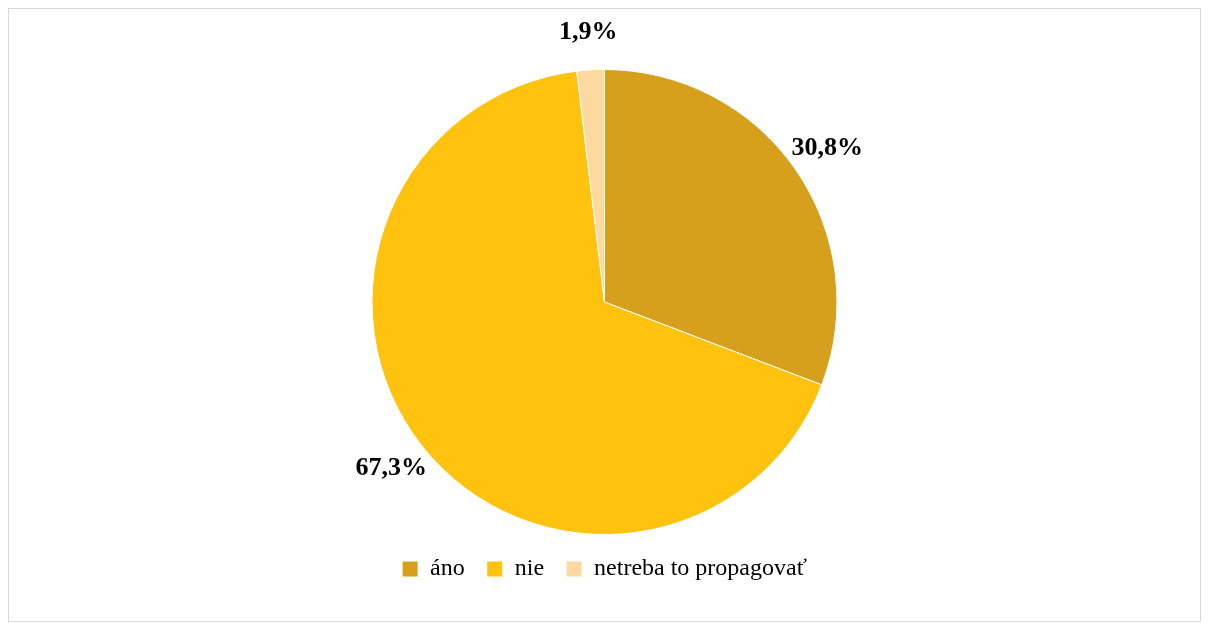 The width and height of the screenshot is (1209, 630). What do you see at coordinates (700, 567) in the screenshot?
I see `legend-label: netreba to propagovať` at bounding box center [700, 567].